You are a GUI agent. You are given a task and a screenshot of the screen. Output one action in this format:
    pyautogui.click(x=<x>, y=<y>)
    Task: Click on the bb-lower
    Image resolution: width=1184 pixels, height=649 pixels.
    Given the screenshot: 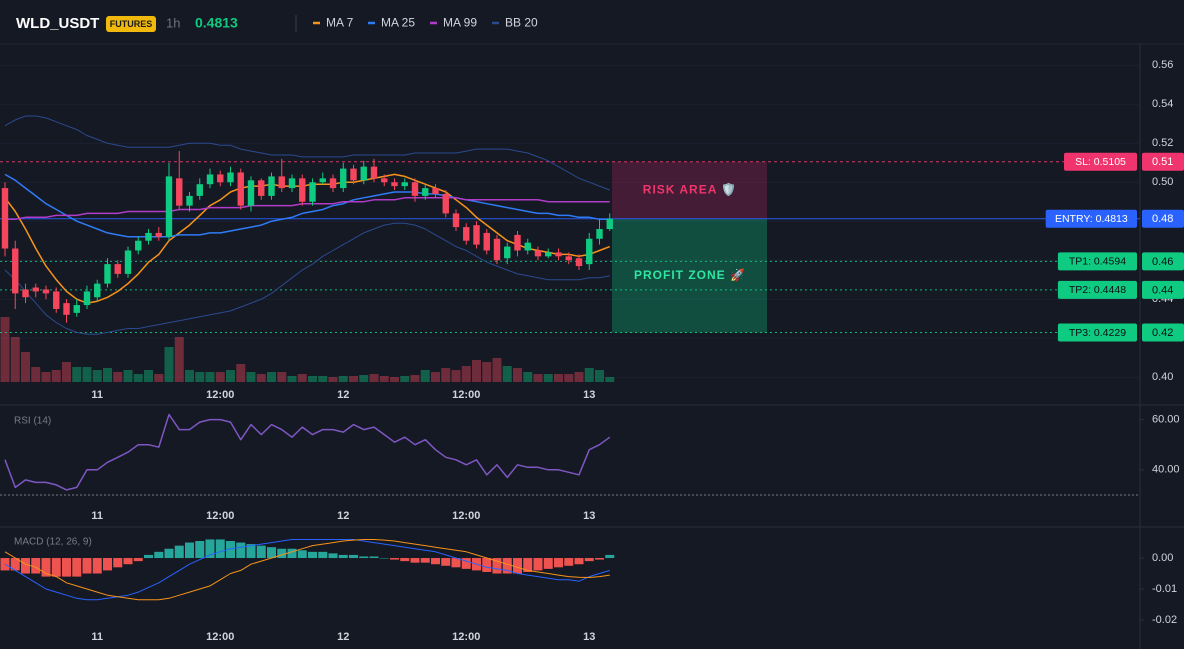 What is the action you would take?
    pyautogui.click(x=307, y=278)
    